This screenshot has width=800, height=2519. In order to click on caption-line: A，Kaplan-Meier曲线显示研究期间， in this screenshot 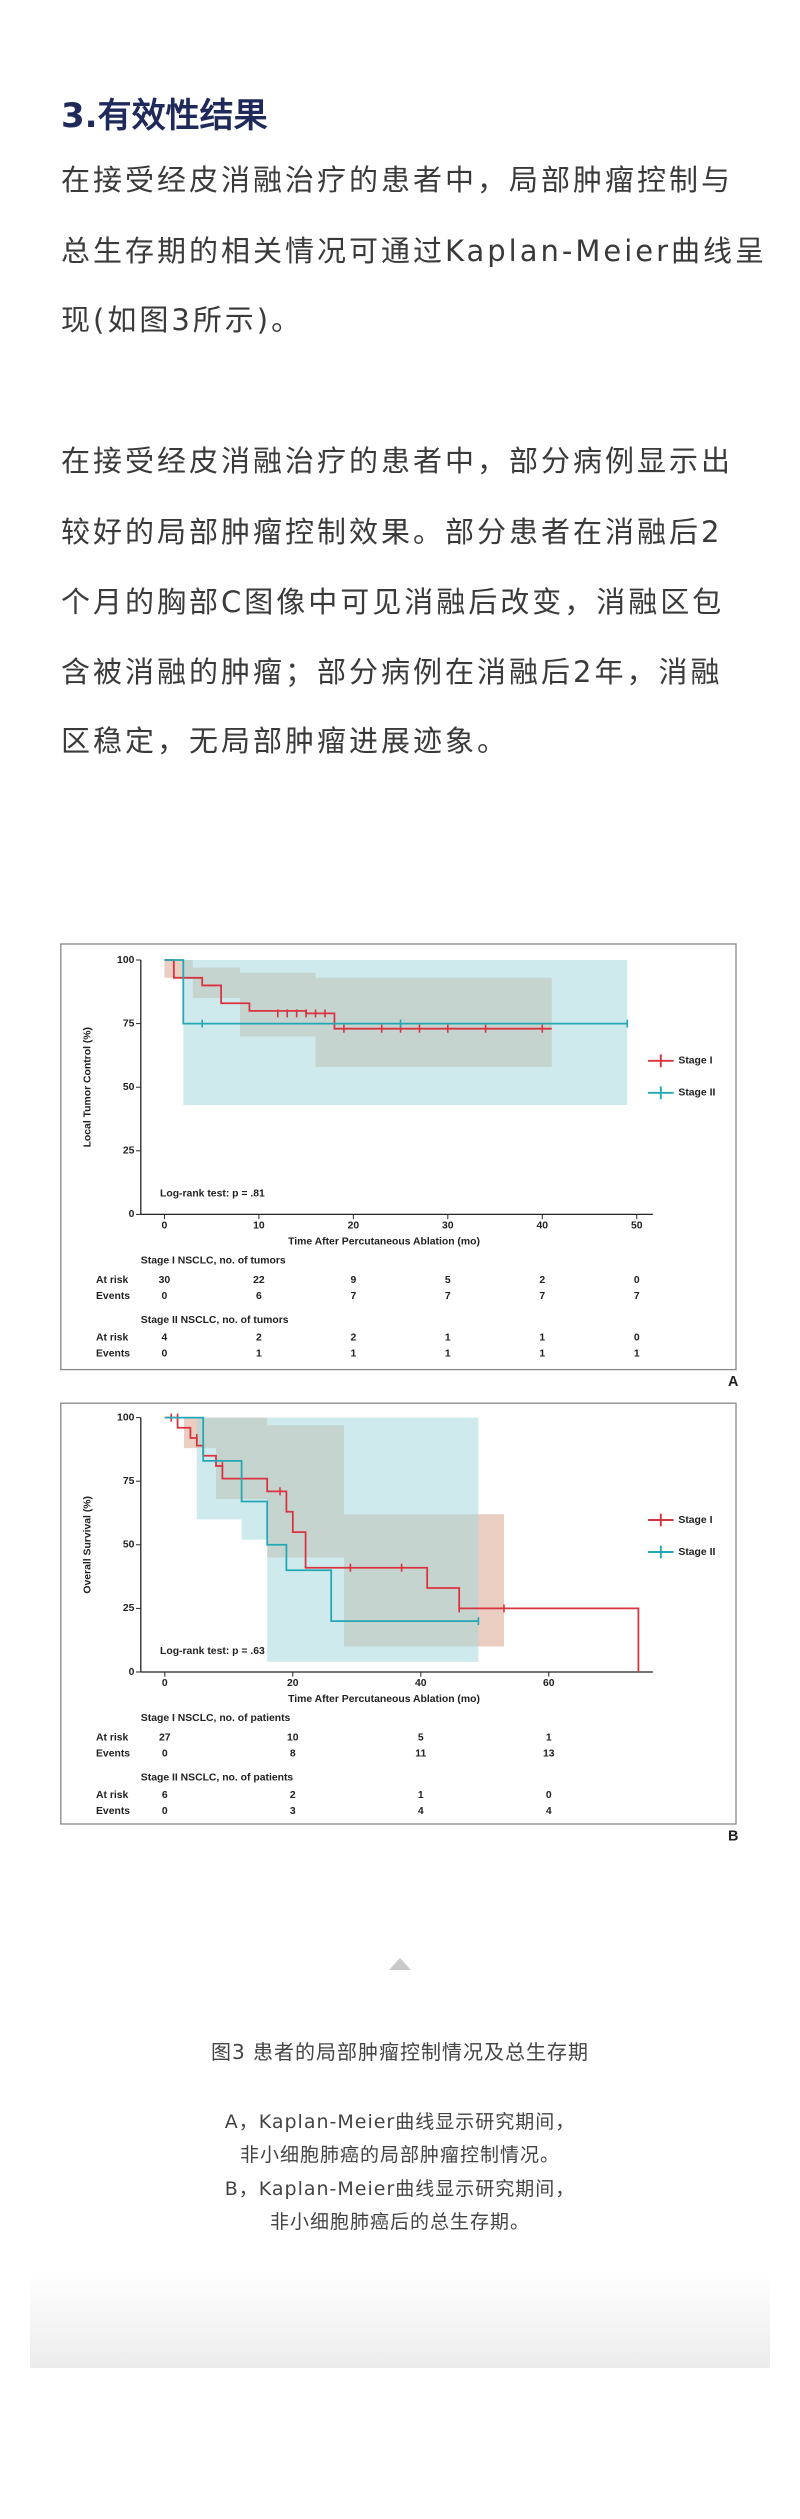, I will do `click(400, 2122)`.